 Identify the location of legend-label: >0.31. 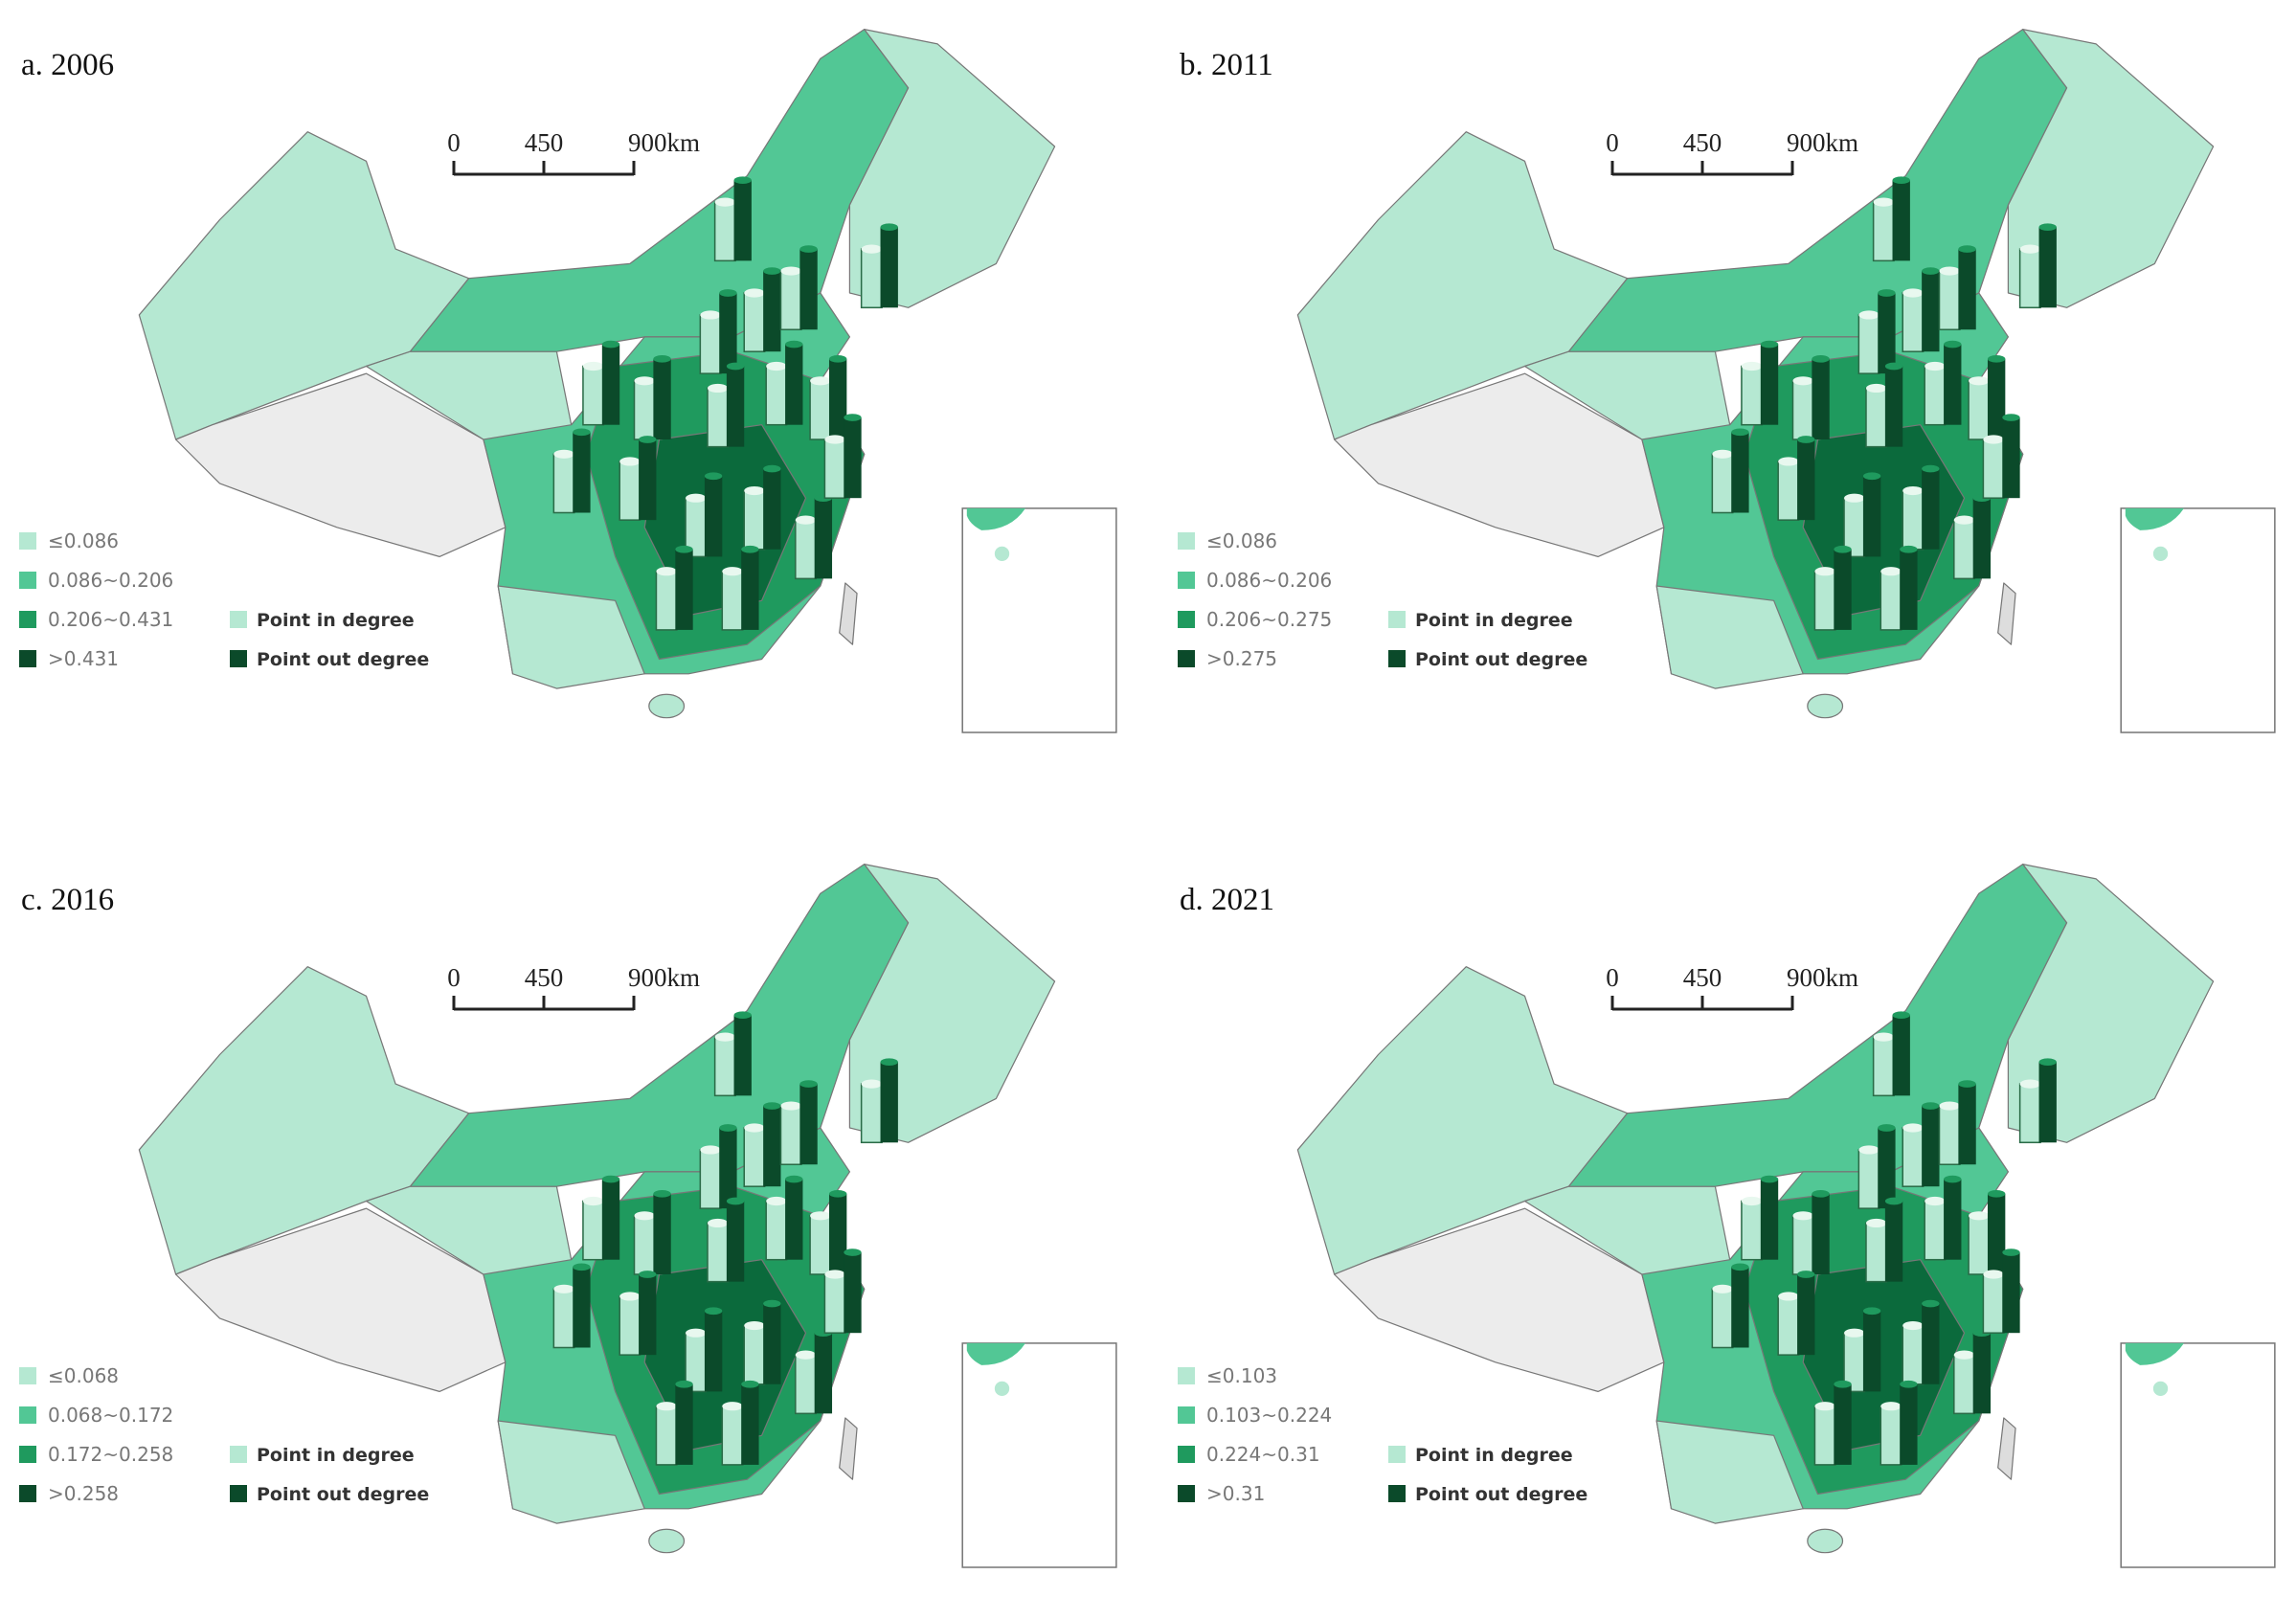
(1235, 1493).